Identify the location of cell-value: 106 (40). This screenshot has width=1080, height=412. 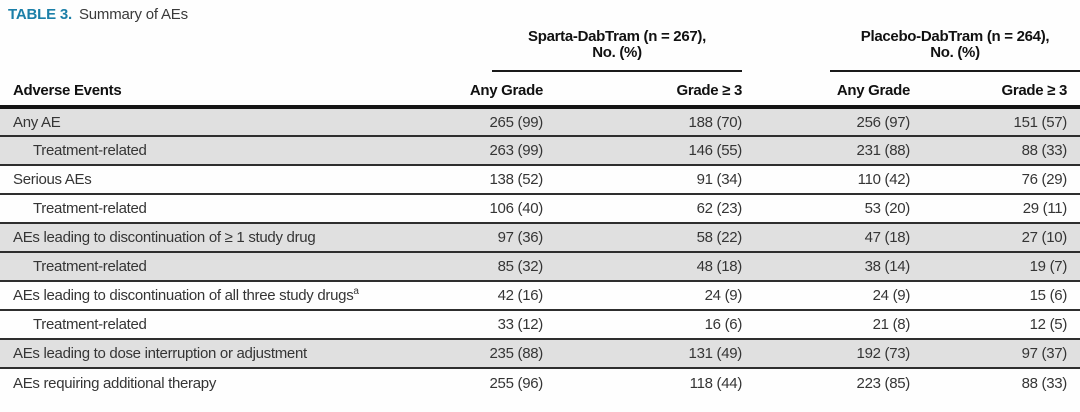
(516, 208).